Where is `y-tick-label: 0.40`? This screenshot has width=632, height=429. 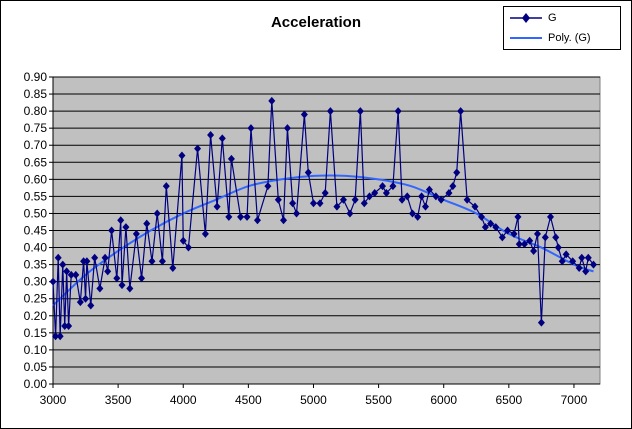
y-tick-label: 0.40 is located at coordinates (36, 248).